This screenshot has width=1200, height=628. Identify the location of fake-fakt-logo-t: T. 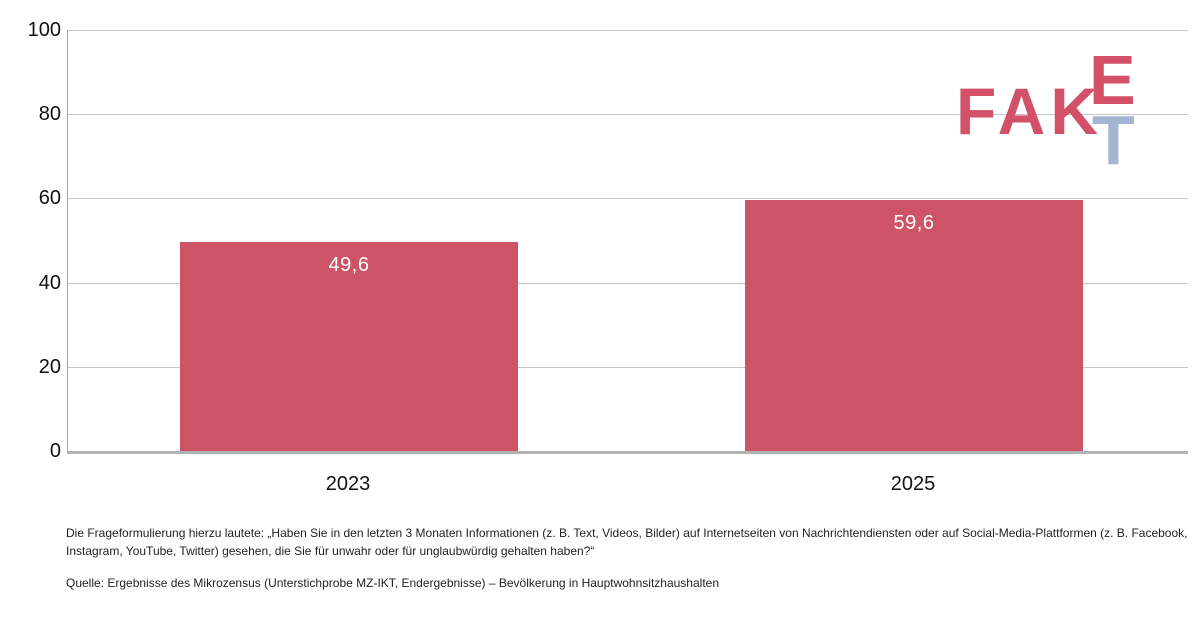
(1113, 140).